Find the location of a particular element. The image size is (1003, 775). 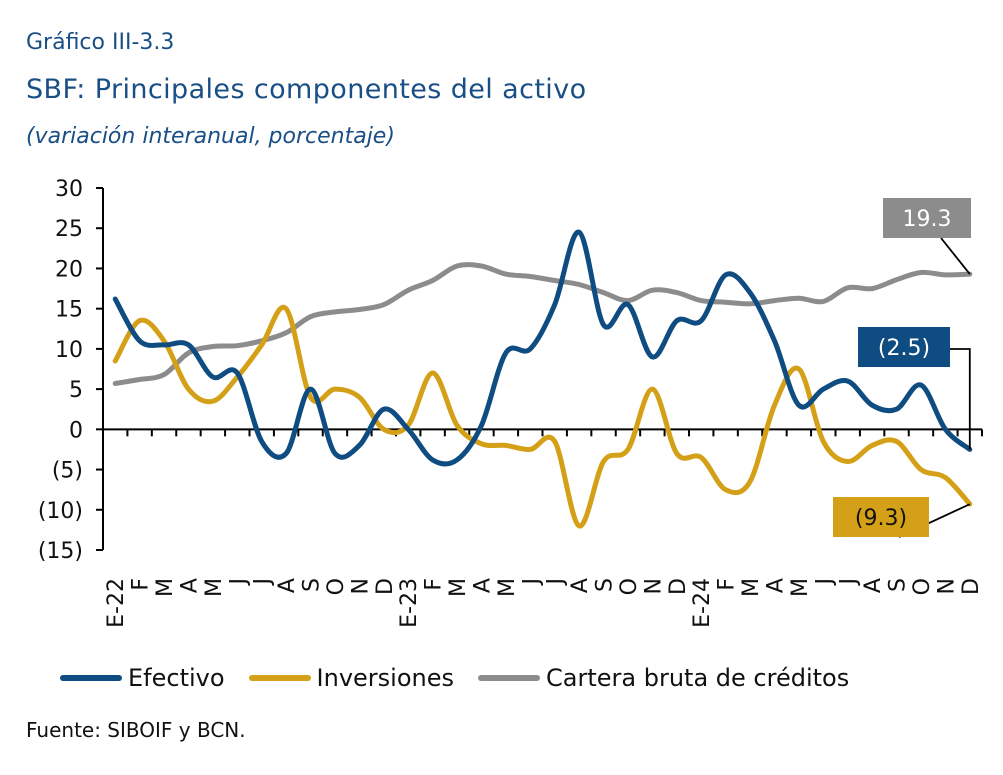

annotation-inversiones-text: (9.3) is located at coordinates (881, 518).